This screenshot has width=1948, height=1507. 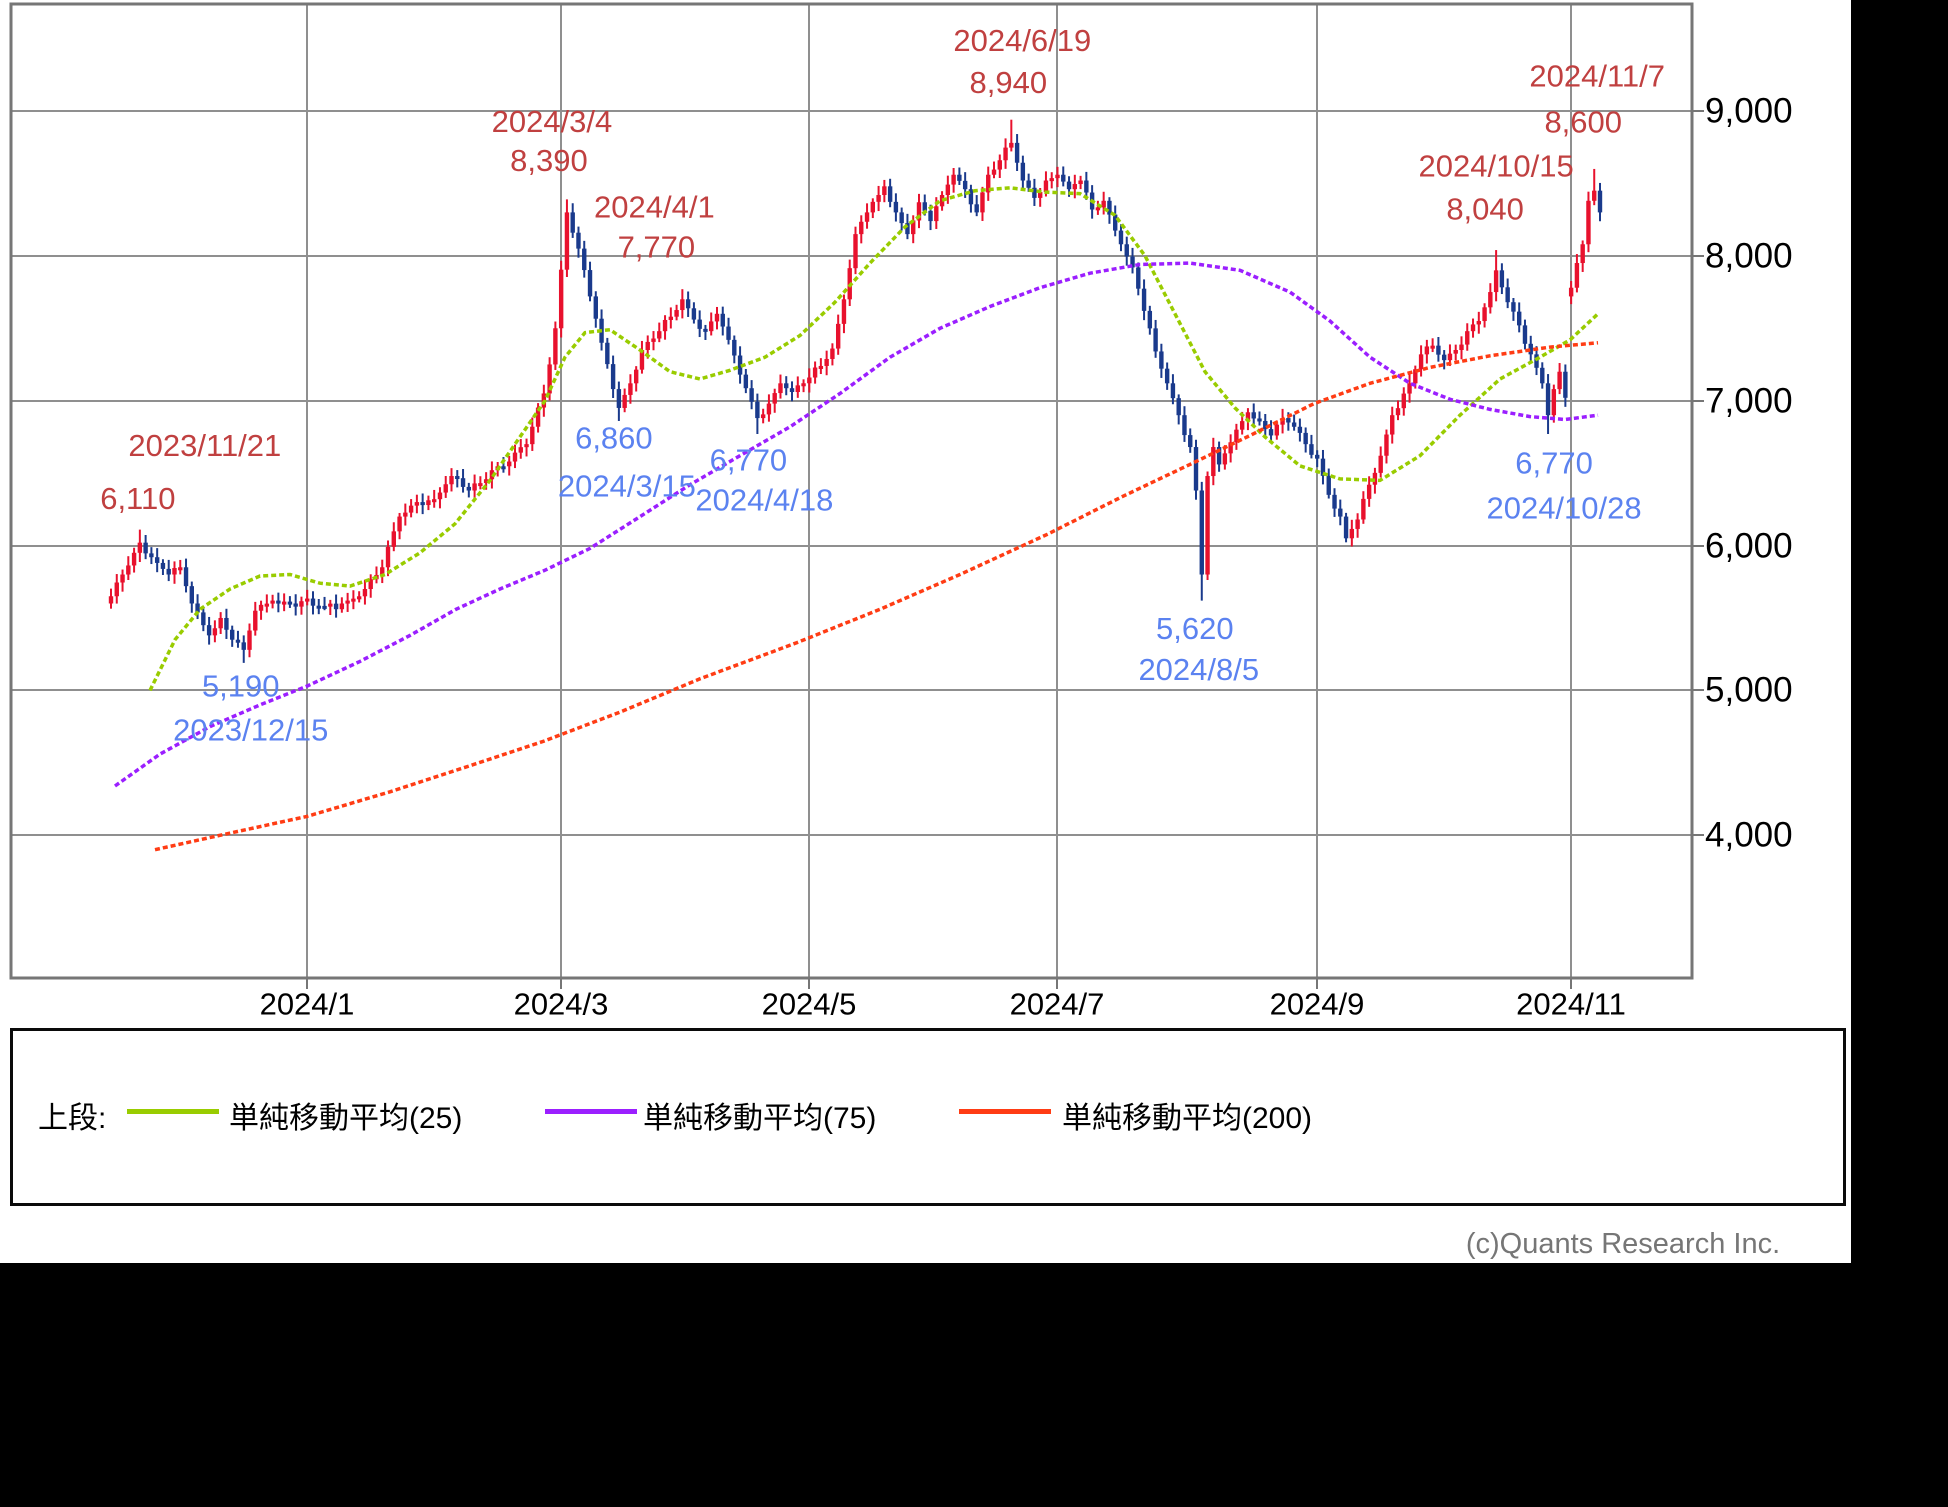 What do you see at coordinates (1749, 111) in the screenshot?
I see `y-axis-label: 9,000` at bounding box center [1749, 111].